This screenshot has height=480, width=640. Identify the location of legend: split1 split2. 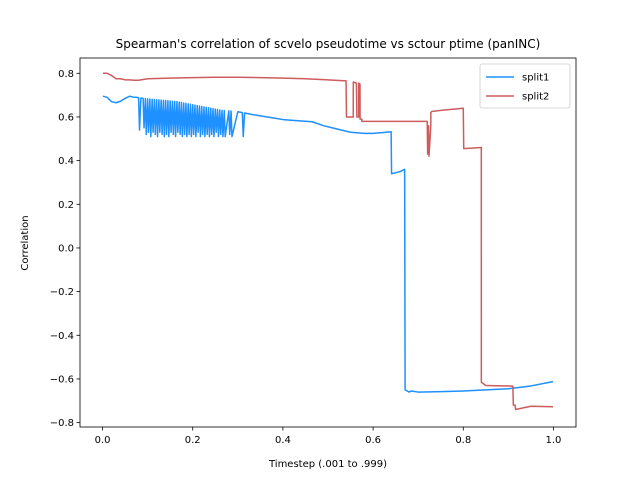
(525, 86).